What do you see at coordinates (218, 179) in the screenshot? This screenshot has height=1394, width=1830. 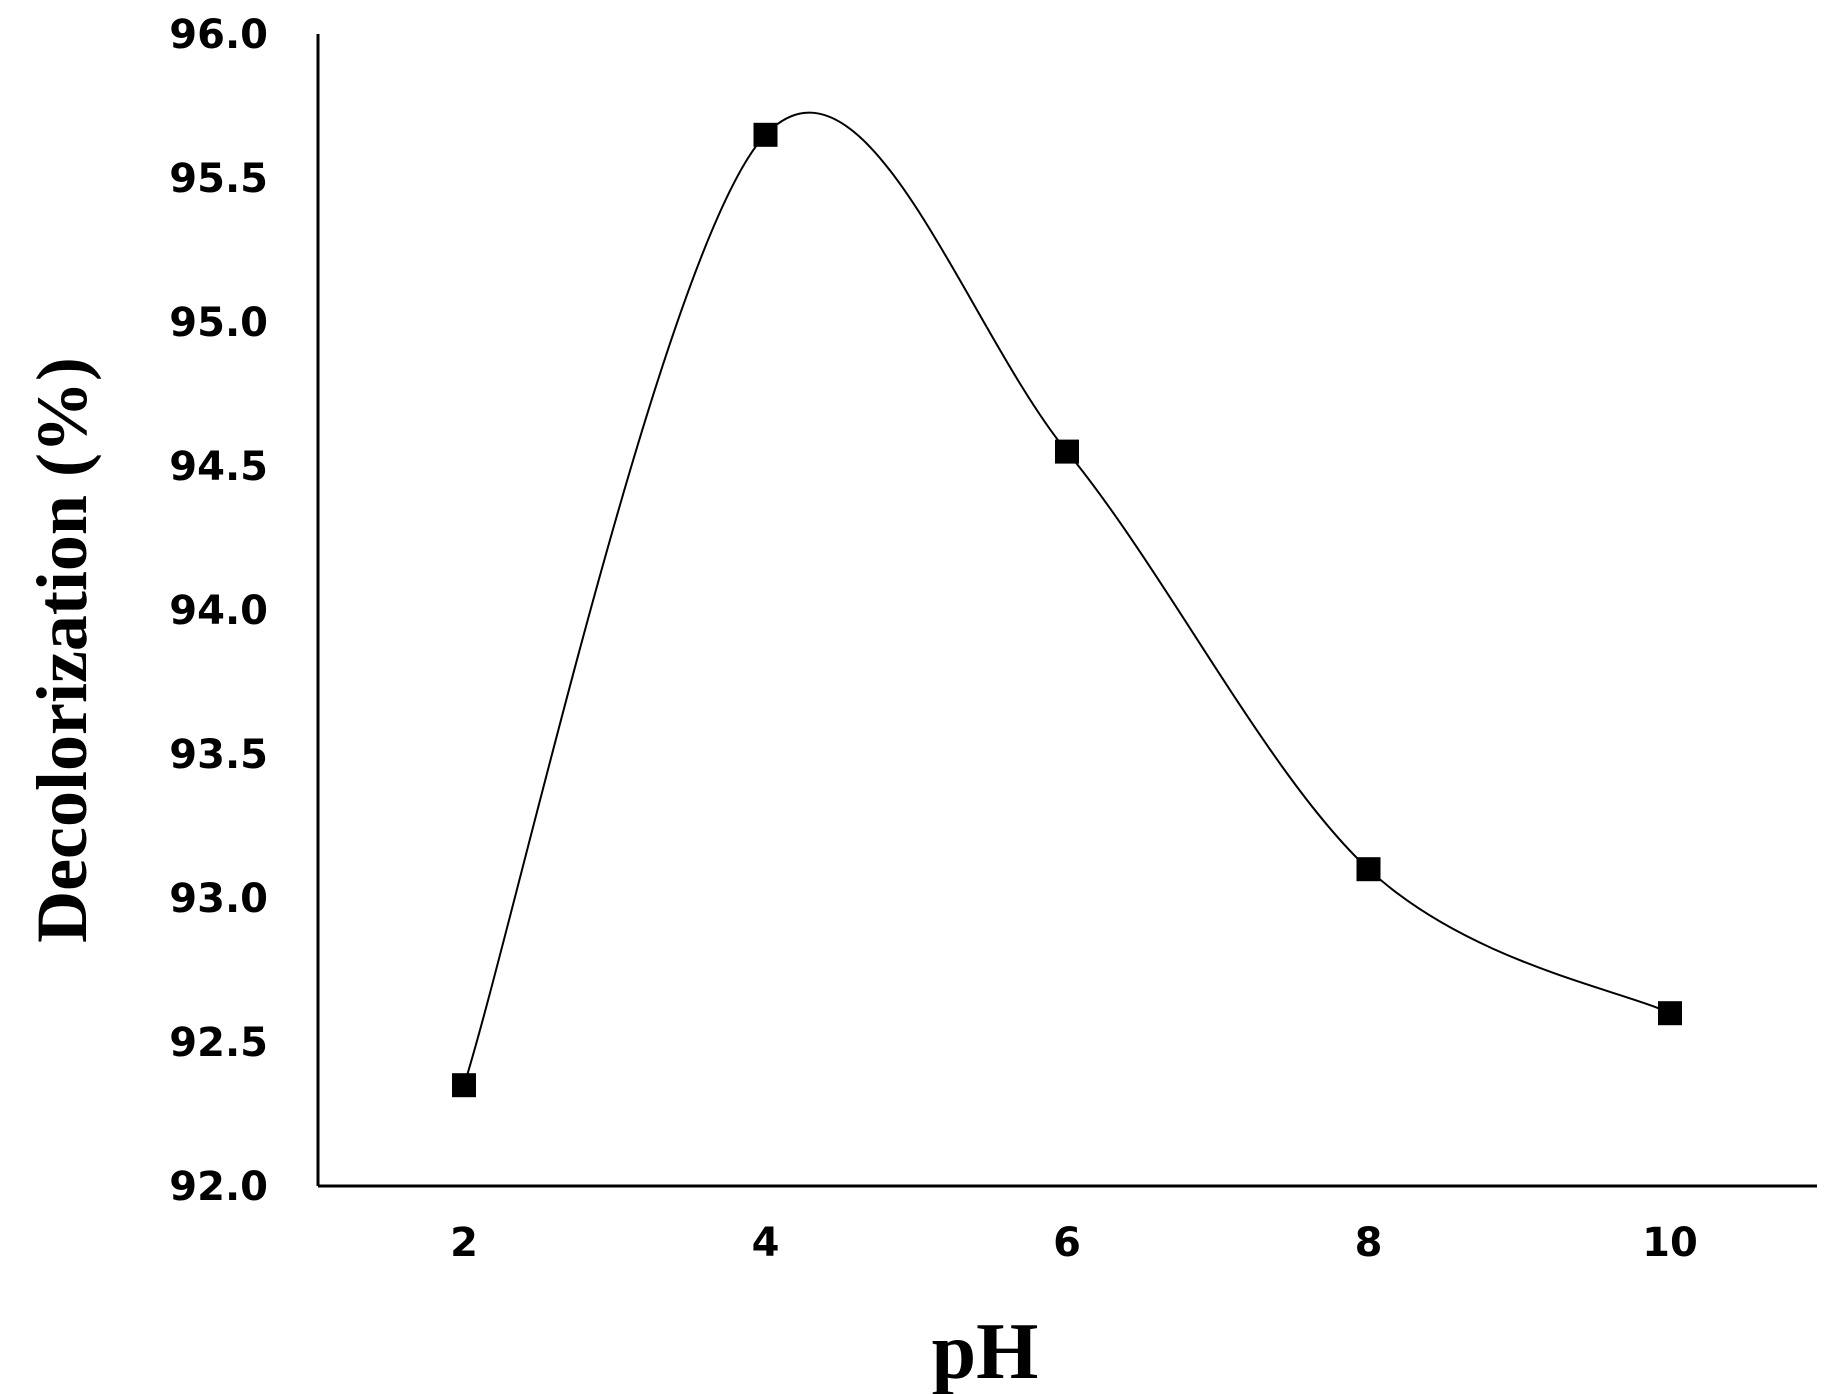 I see `y-tick-label: 95.5` at bounding box center [218, 179].